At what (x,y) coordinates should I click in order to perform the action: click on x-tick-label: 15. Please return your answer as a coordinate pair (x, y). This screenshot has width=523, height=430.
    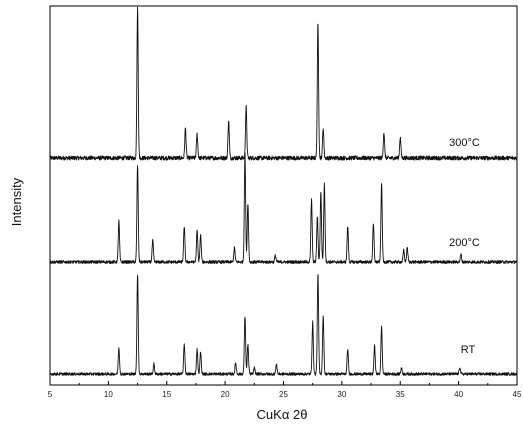
    Looking at the image, I should click on (166, 394).